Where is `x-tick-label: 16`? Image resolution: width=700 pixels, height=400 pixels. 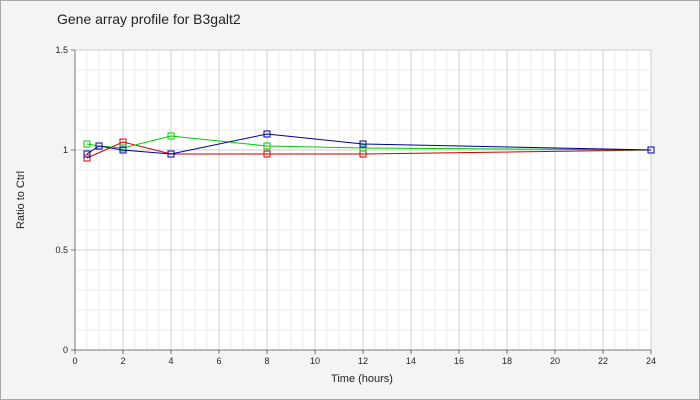
x-tick-label: 16 is located at coordinates (459, 361).